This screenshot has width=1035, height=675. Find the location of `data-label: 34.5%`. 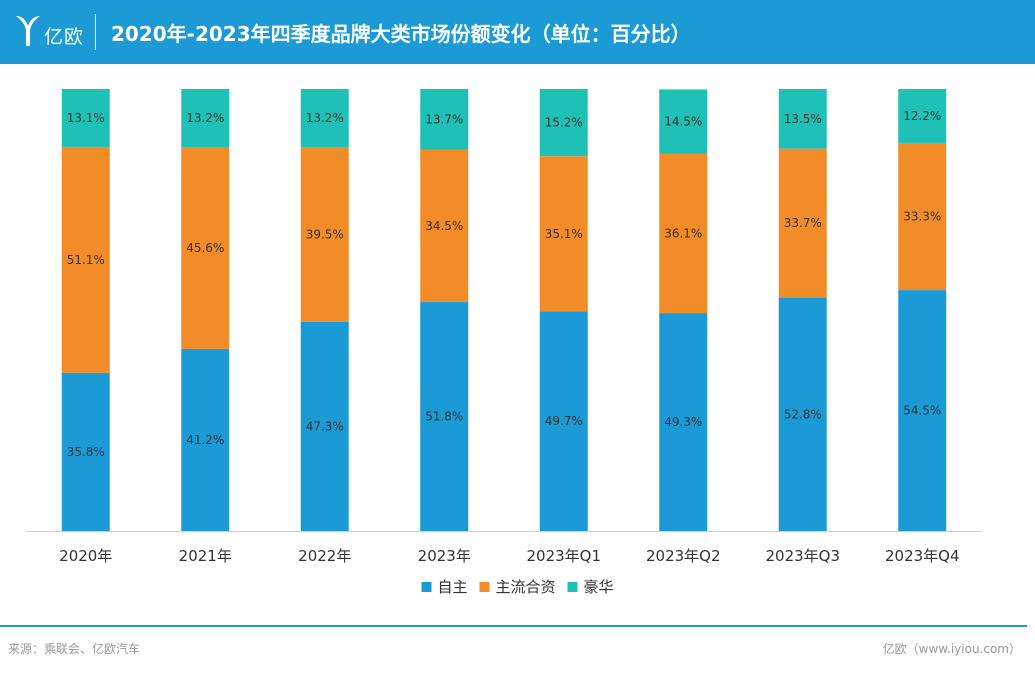

data-label: 34.5% is located at coordinates (444, 226).